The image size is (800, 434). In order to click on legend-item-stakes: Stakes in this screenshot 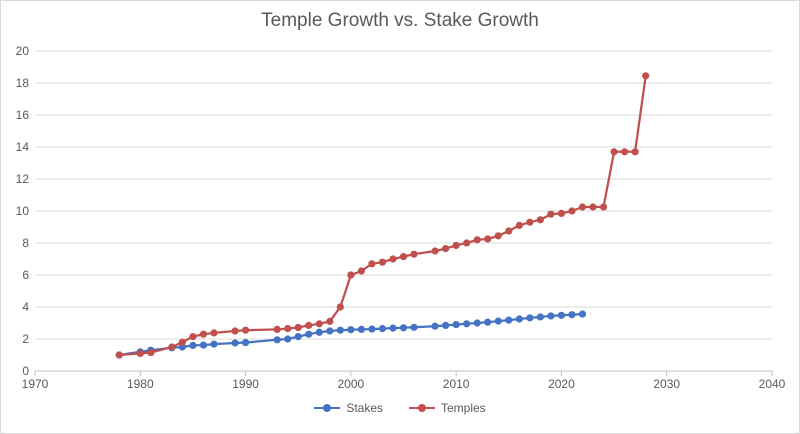, I will do `click(348, 408)`.